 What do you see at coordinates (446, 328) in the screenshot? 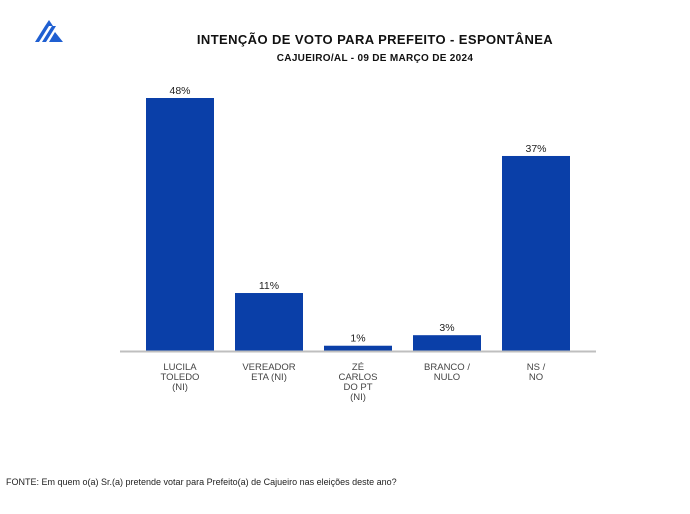
I see `data-label: 3%` at bounding box center [446, 328].